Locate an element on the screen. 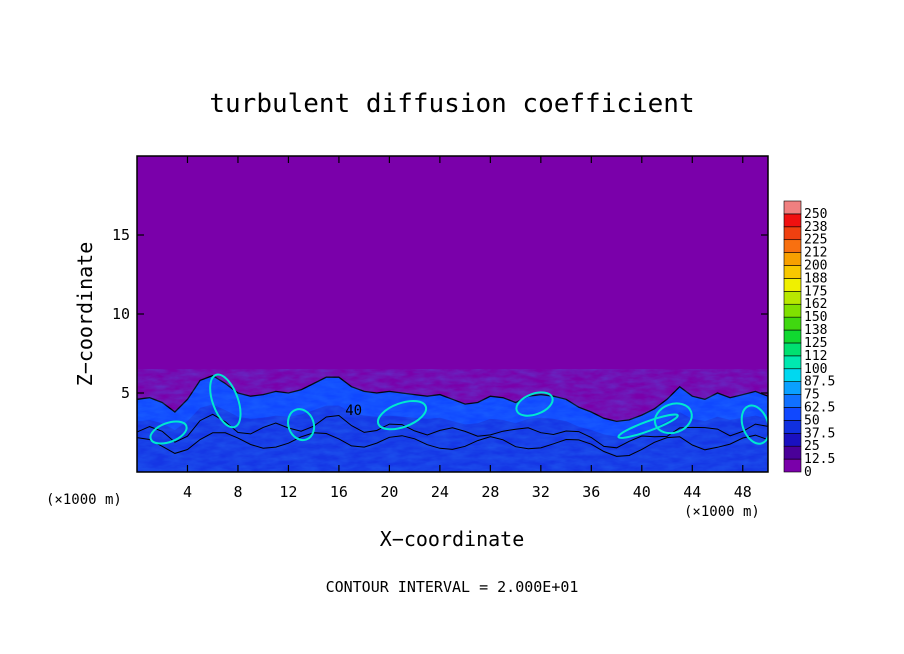 This screenshot has height=654, width=904. colorbar-label: 62.5 is located at coordinates (819, 408).